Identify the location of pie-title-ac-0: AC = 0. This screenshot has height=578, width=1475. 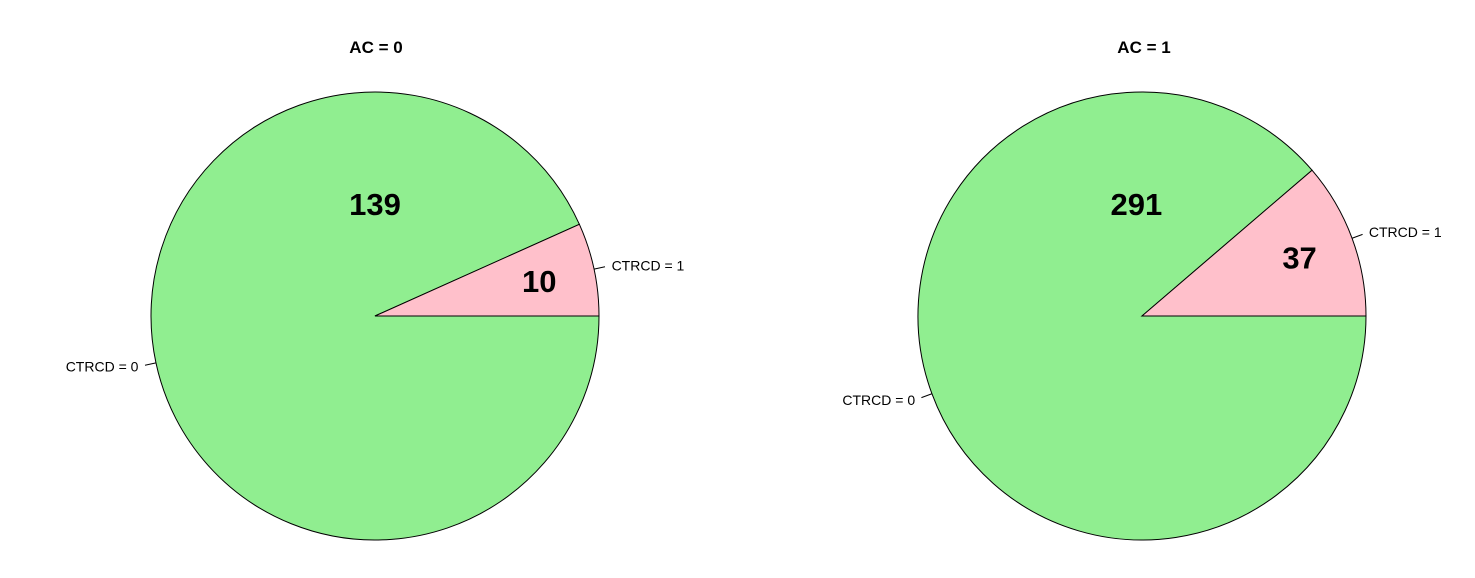
(375, 47).